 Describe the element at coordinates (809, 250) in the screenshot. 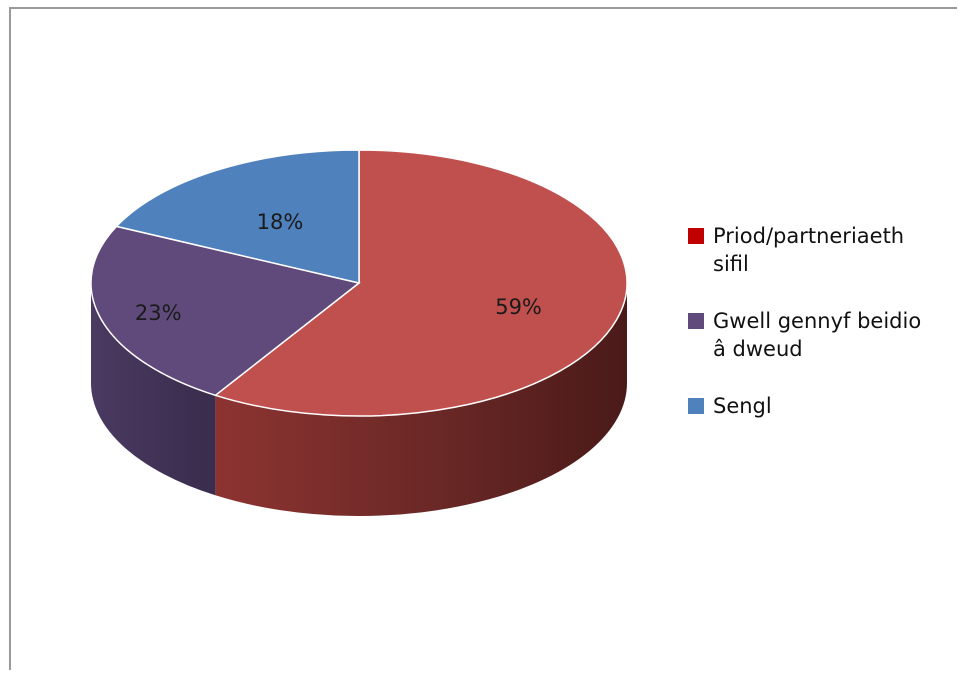

I see `legend-label-priod: Priod/partneriaeth sifil` at that location.